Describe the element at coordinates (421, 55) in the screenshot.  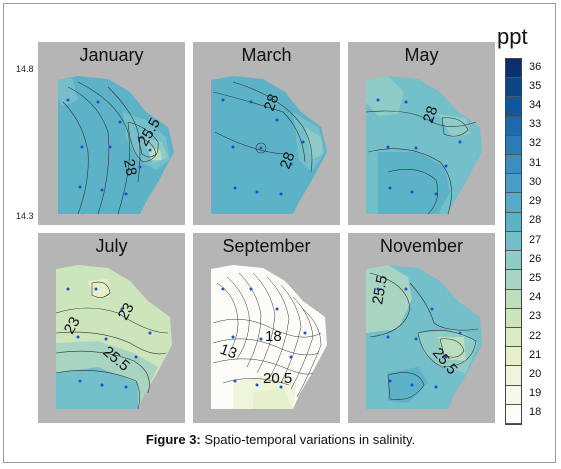
I see `month-title: May` at that location.